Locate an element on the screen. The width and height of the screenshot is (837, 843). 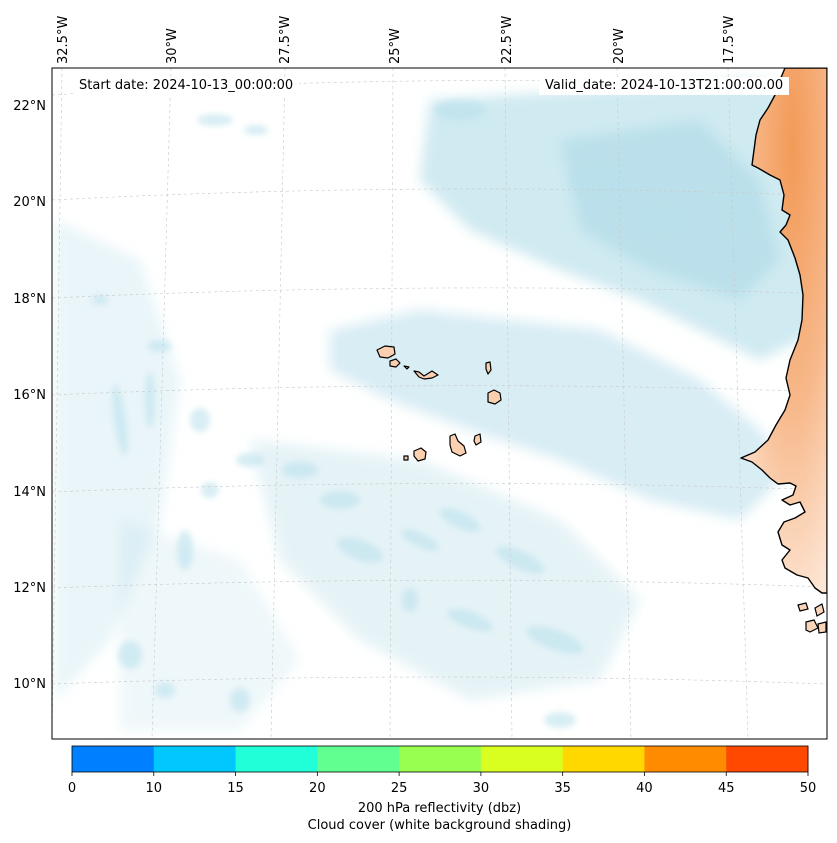
parallel-16n is located at coordinates (439, 390).